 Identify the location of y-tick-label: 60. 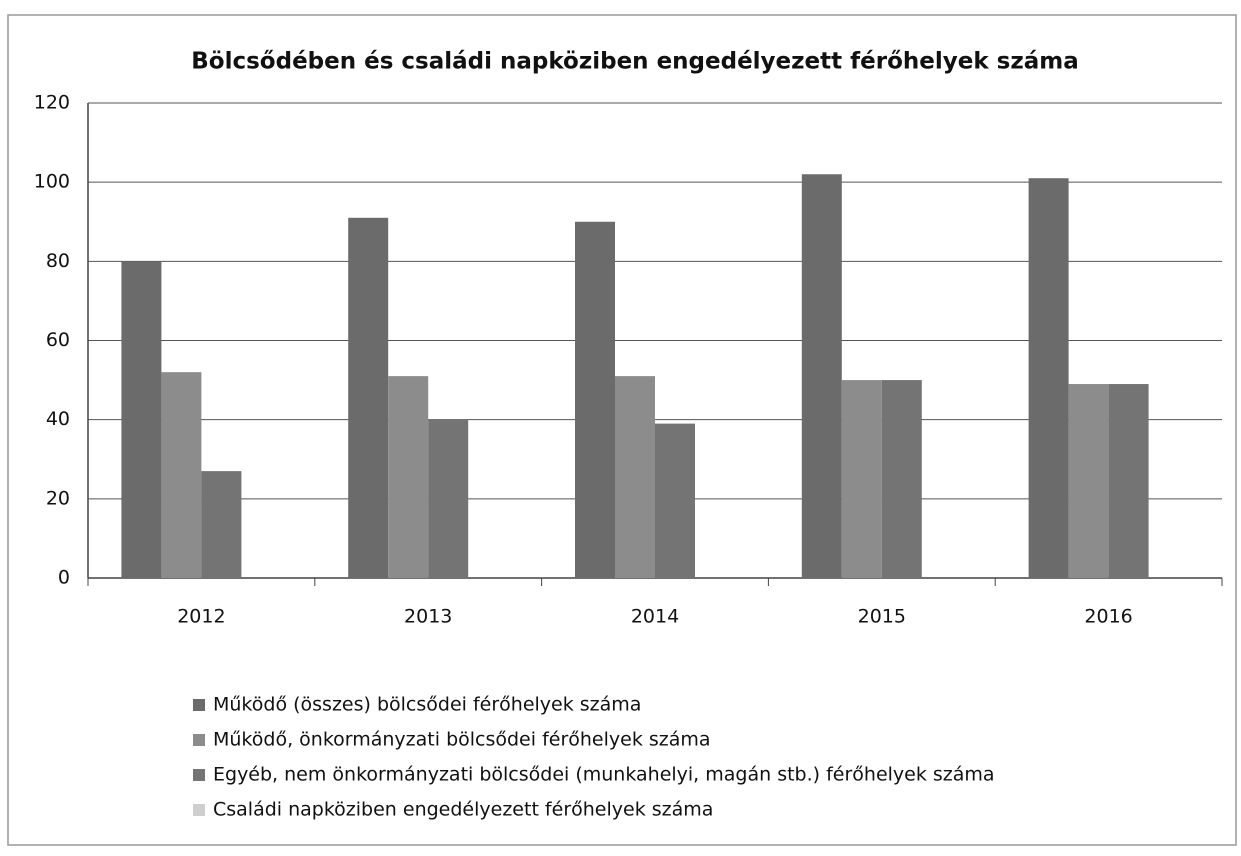
(58, 340).